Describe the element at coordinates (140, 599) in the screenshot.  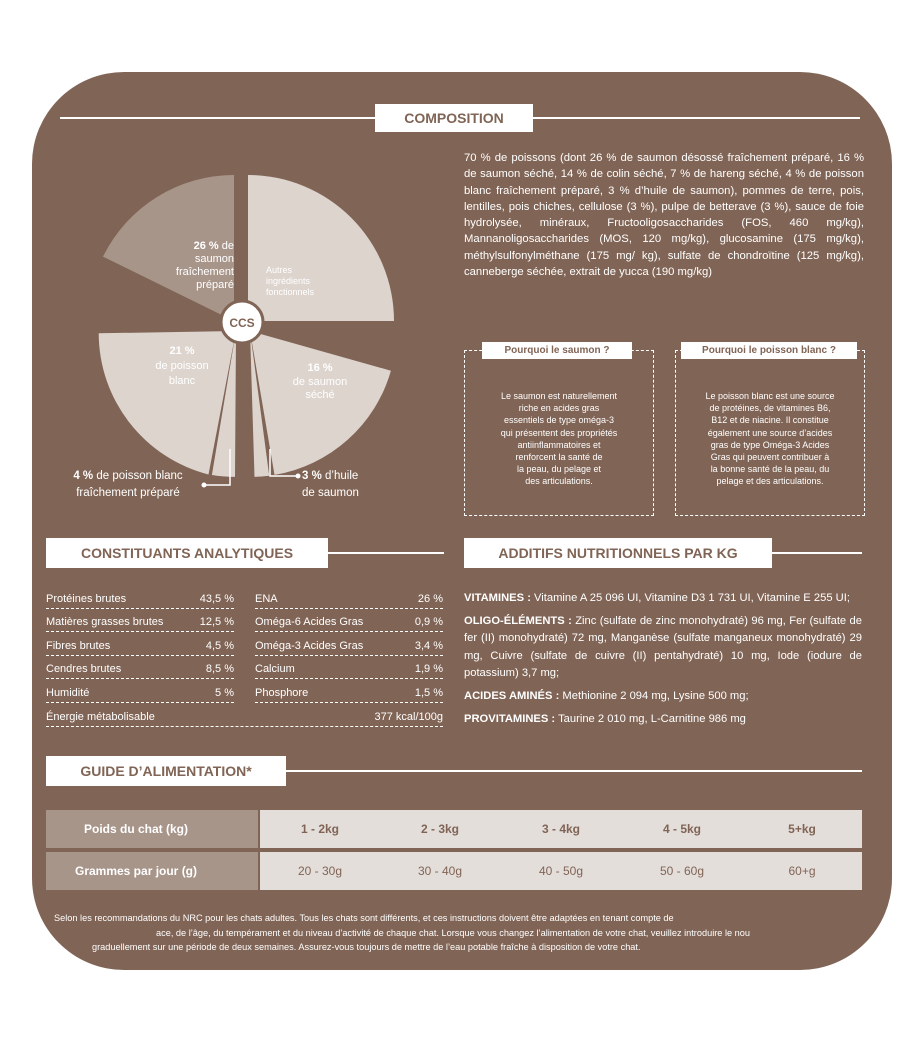
I see `ana-row: Protéines brutes 43,5 %` at that location.